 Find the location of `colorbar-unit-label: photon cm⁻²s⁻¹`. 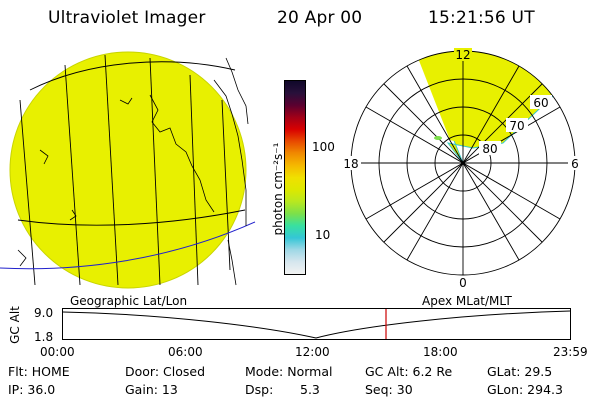

colorbar-unit-label: photon cm⁻²s⁻¹ is located at coordinates (278, 189).